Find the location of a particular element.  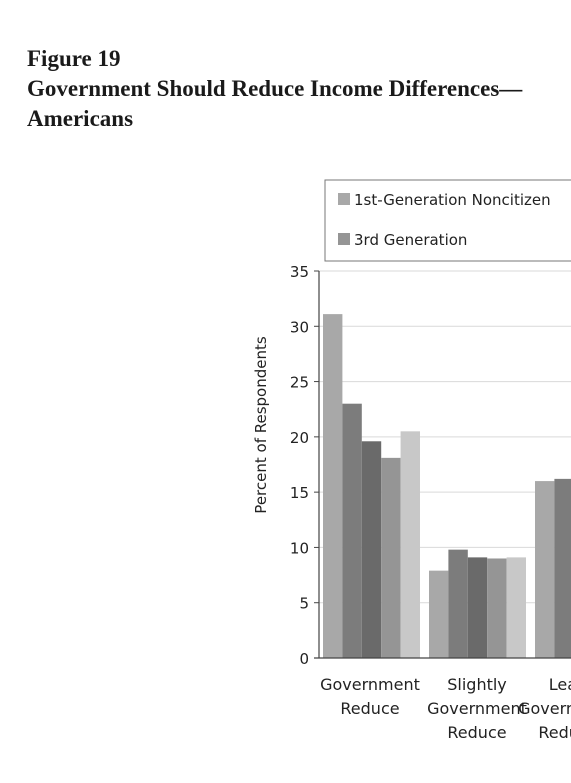

legend-label: 3rd Generation is located at coordinates (410, 240).